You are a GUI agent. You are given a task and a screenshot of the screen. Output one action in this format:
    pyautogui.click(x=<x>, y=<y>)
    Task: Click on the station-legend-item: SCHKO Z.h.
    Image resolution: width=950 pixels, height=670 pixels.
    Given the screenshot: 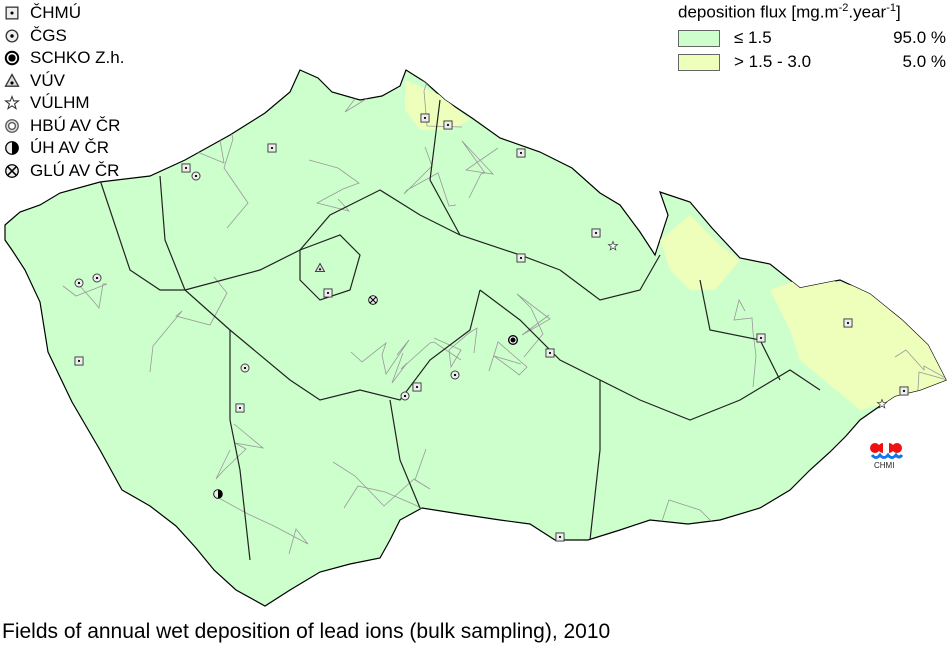 What is the action you would take?
    pyautogui.click(x=64, y=58)
    